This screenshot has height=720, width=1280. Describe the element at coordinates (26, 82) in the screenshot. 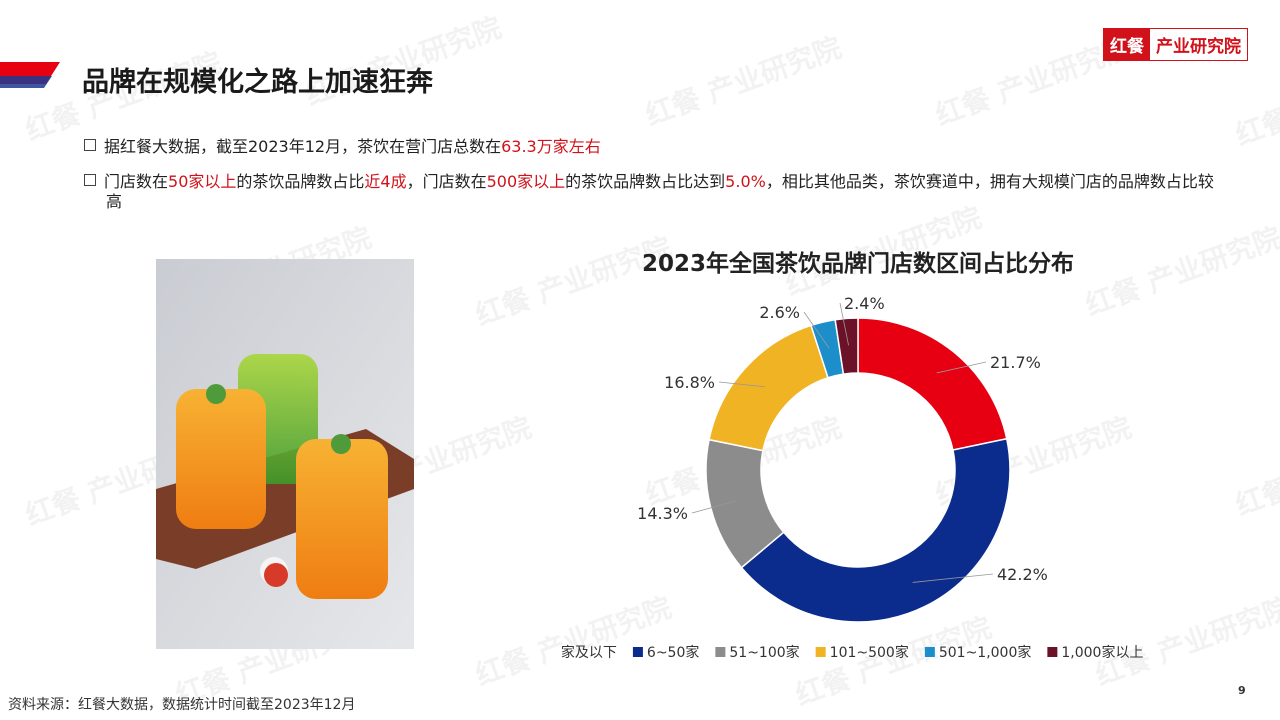

I see `accent-blue` at that location.